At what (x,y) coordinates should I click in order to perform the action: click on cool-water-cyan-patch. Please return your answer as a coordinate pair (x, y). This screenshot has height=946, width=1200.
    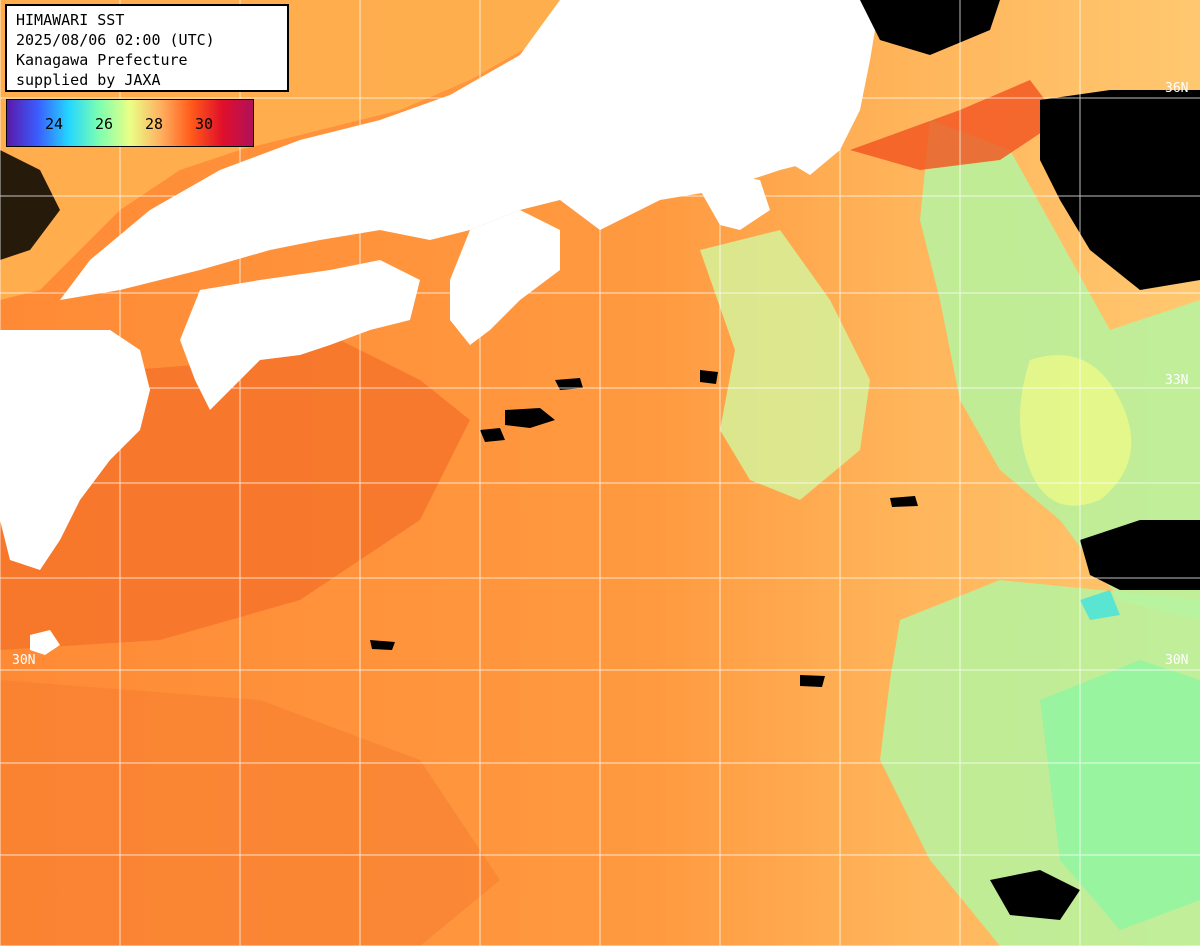
    Looking at the image, I should click on (1100, 605).